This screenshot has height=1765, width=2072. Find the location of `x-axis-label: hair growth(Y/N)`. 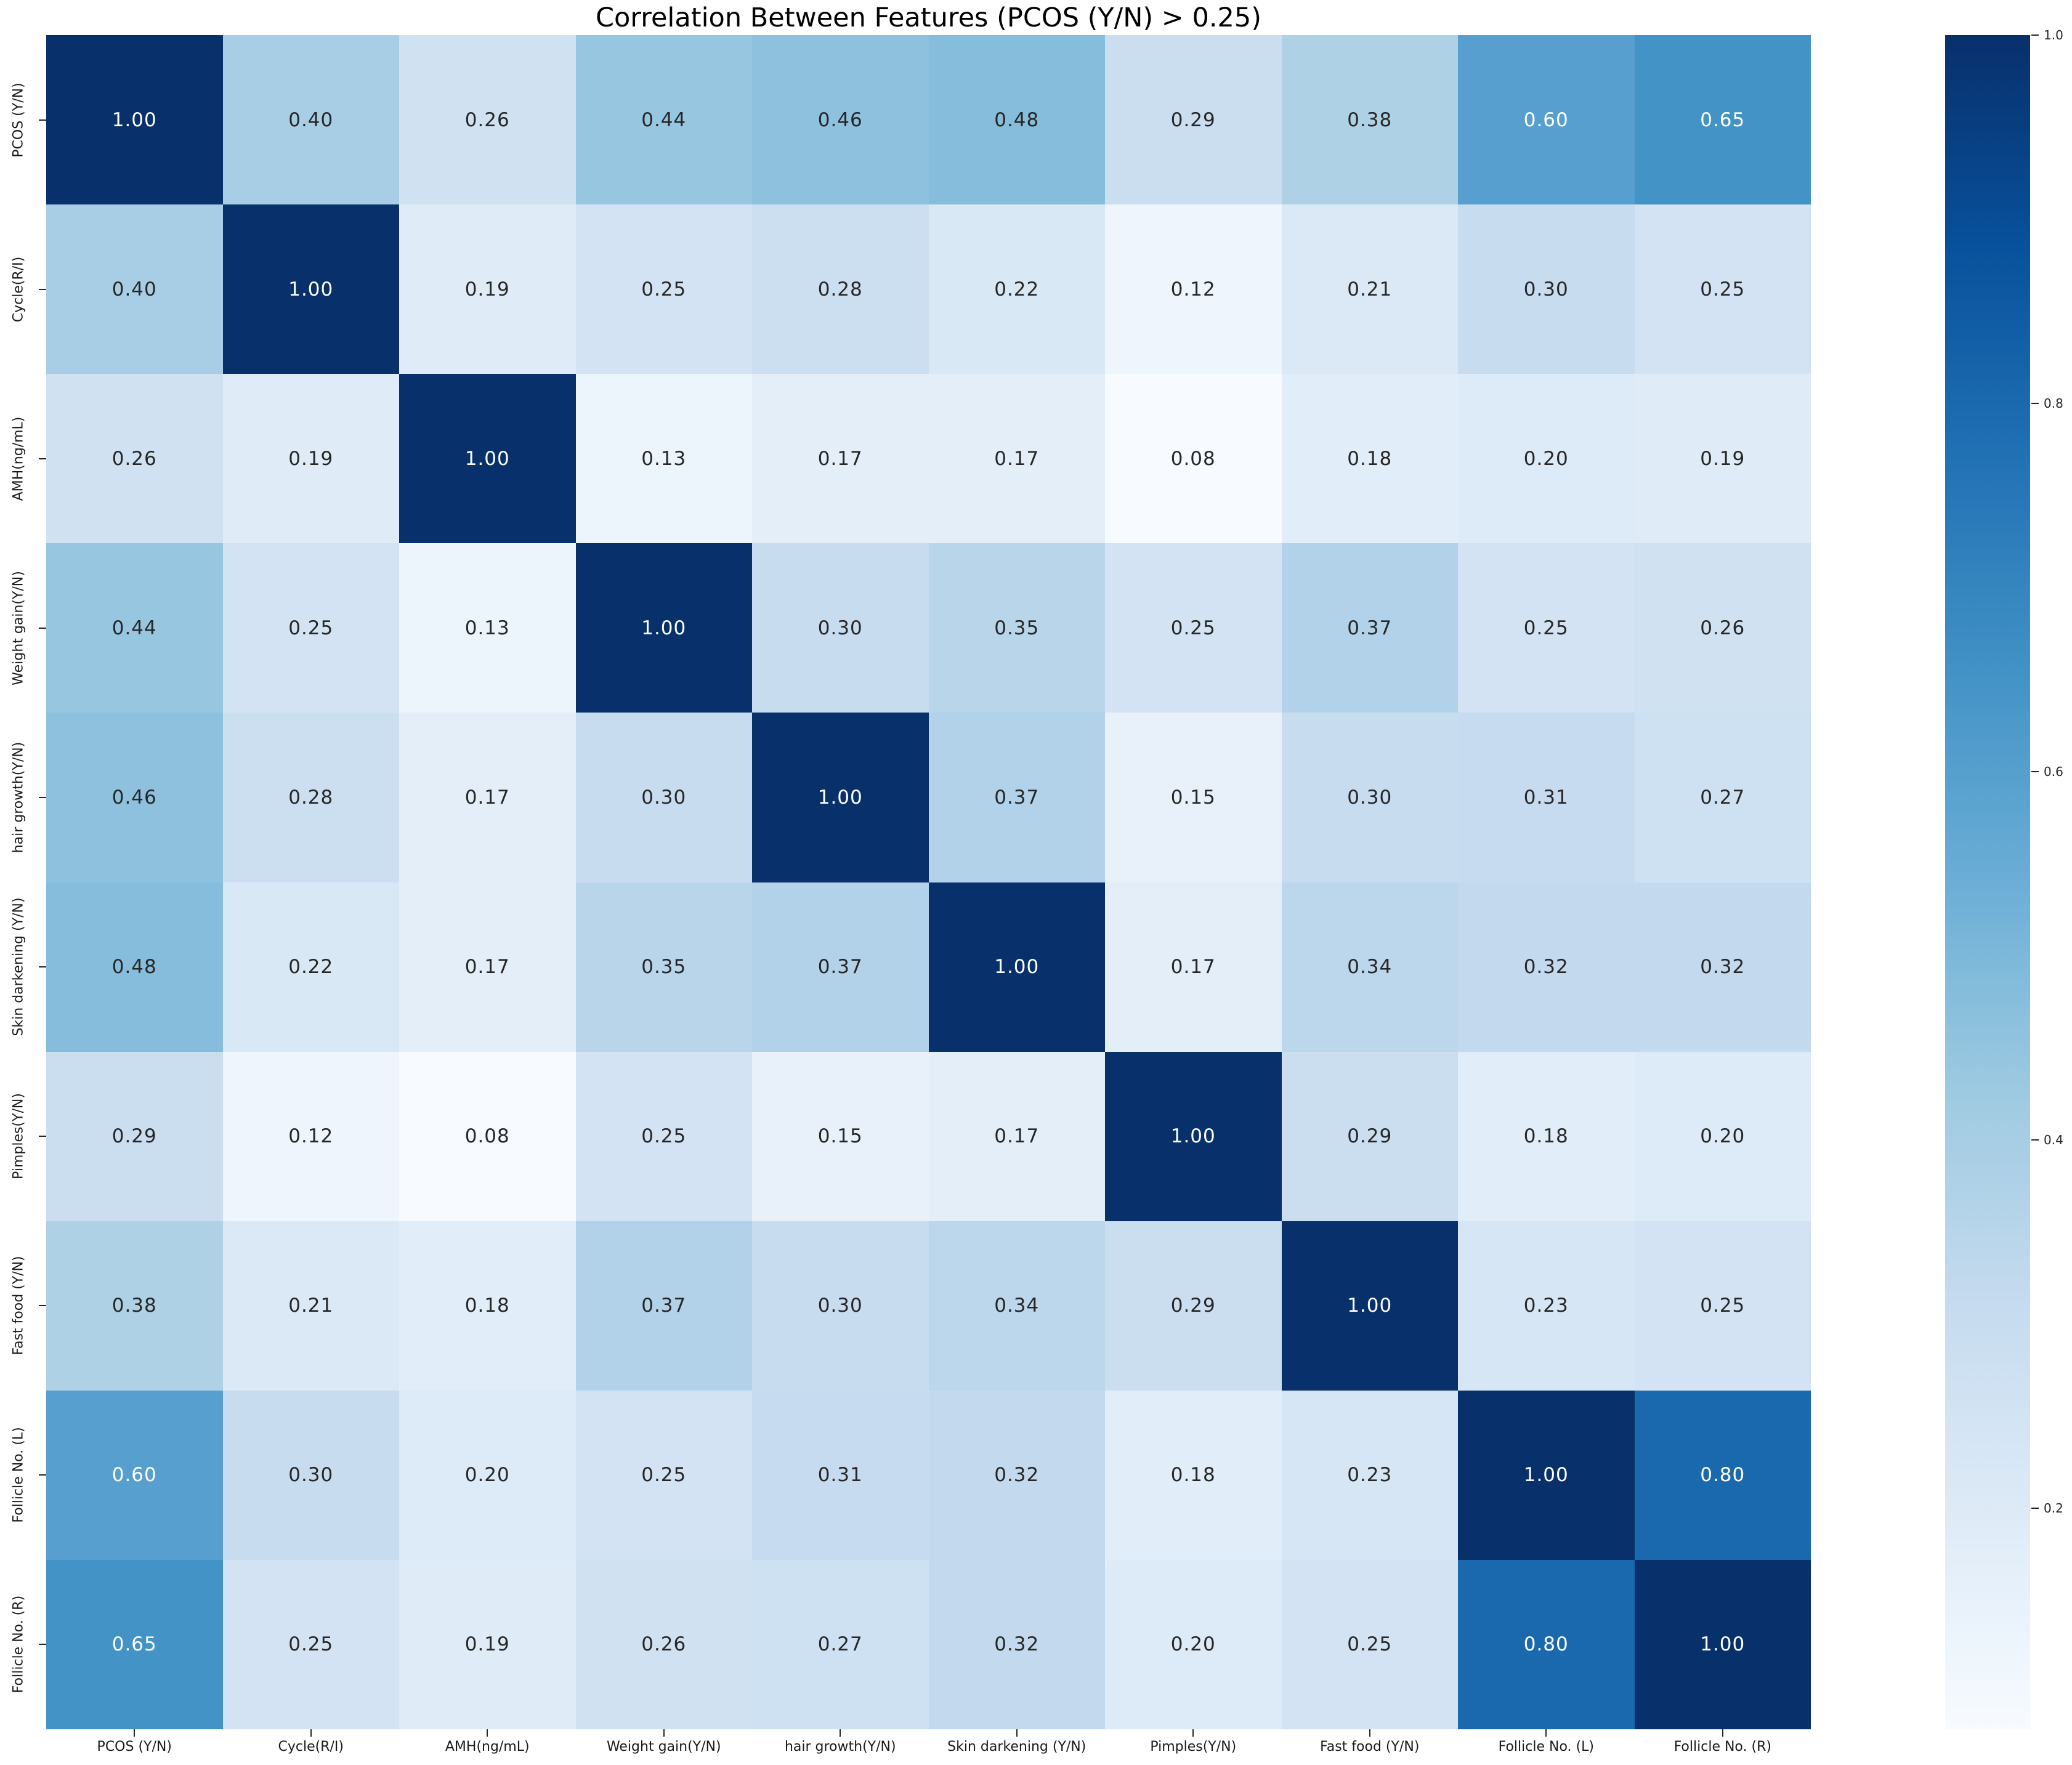

x-axis-label: hair growth(Y/N) is located at coordinates (840, 1747).